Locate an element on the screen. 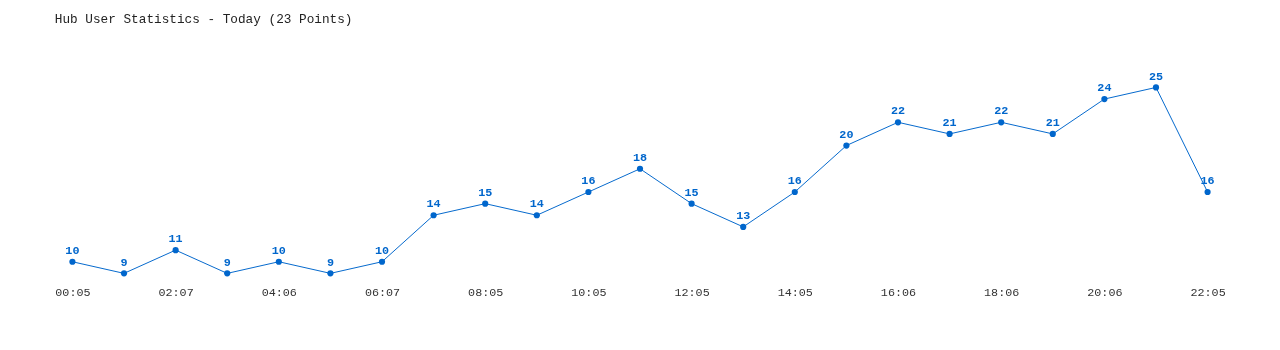 The image size is (1280, 350). x-tick-label: 04:06 is located at coordinates (279, 293).